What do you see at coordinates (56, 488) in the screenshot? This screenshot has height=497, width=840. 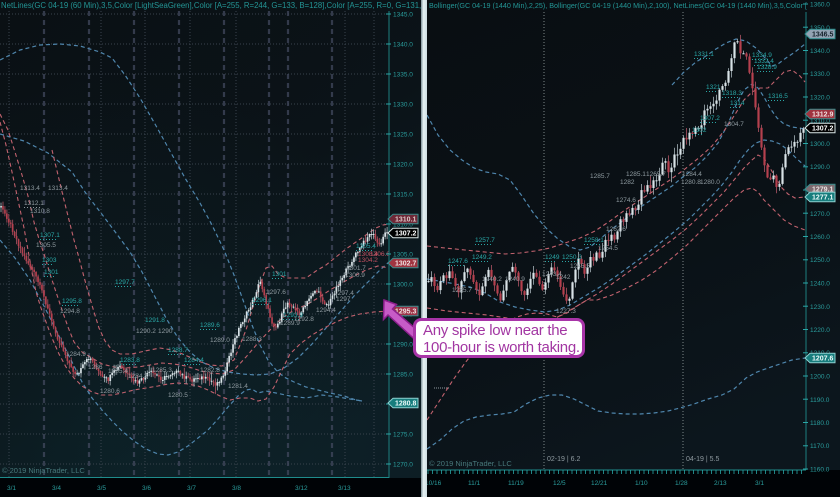 I see `svg-text: 3/4` at bounding box center [56, 488].